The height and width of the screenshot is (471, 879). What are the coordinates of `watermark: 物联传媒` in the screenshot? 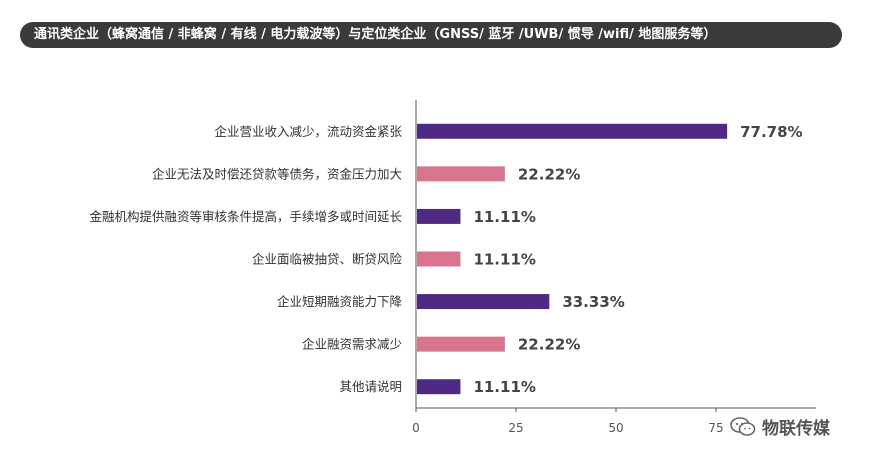 It's located at (780, 426).